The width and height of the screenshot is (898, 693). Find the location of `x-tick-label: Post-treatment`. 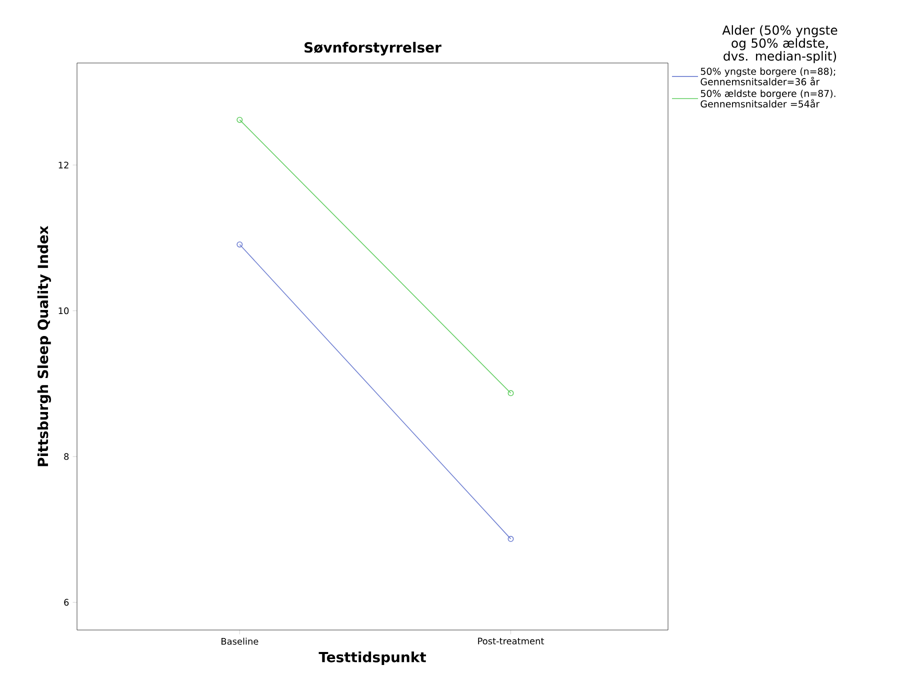

x-tick-label: Post-treatment is located at coordinates (511, 641).